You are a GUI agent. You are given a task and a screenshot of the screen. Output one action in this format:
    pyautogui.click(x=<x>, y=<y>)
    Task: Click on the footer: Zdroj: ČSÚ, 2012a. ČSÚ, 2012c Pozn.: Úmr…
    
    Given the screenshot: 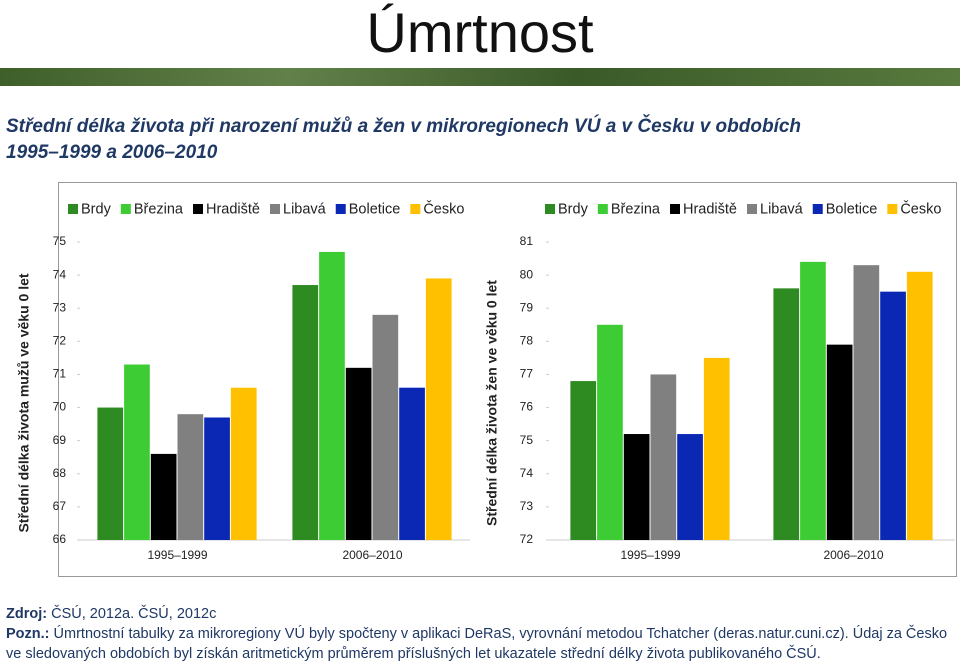 What is the action you would take?
    pyautogui.click(x=480, y=634)
    